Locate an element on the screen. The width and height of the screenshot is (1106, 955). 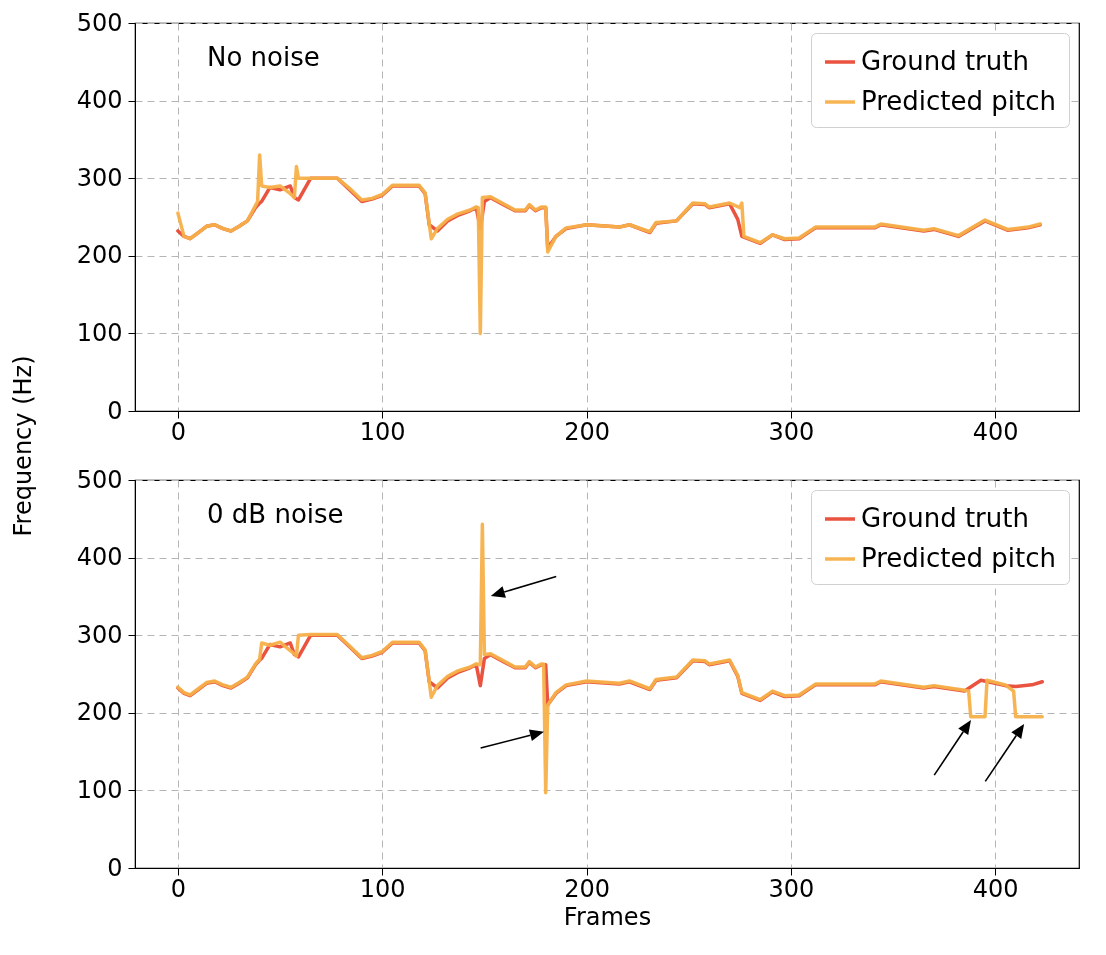
y-axis-title: Frequency (Hz) is located at coordinates (22, 446).